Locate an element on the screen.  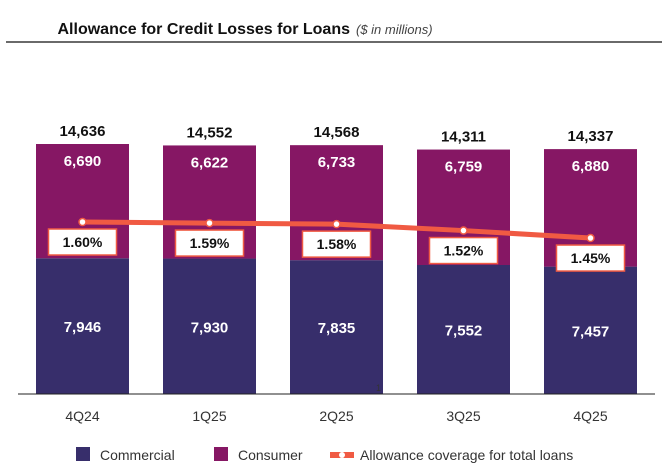
x-tick-label: 1Q25 is located at coordinates (209, 416).